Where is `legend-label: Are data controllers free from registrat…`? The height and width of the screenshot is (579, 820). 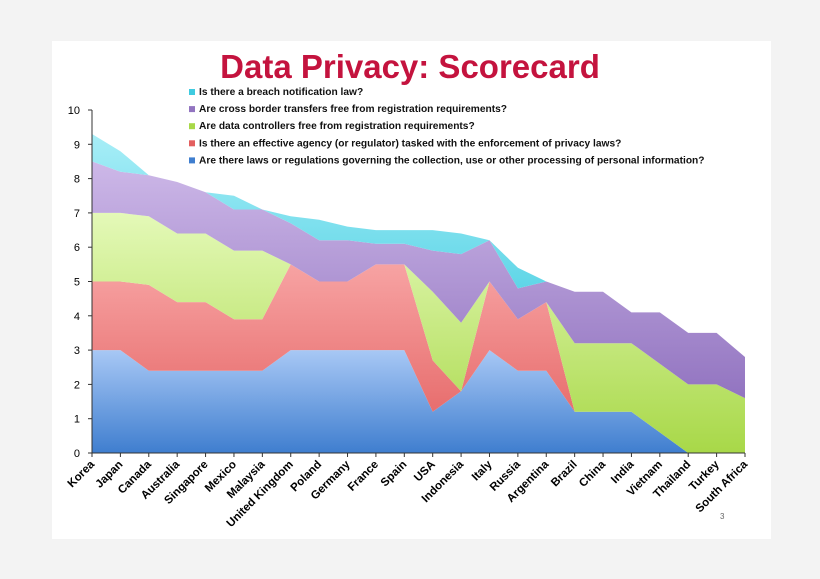 legend-label: Are data controllers free from registrat… is located at coordinates (337, 126).